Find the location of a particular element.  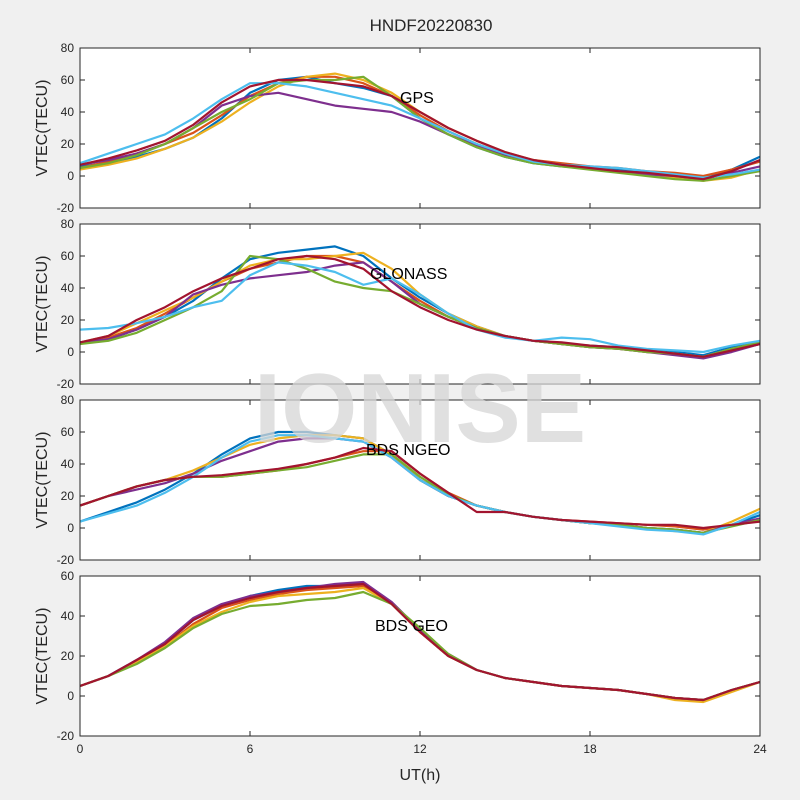

figure-title: HNDF20220830 is located at coordinates (431, 25).